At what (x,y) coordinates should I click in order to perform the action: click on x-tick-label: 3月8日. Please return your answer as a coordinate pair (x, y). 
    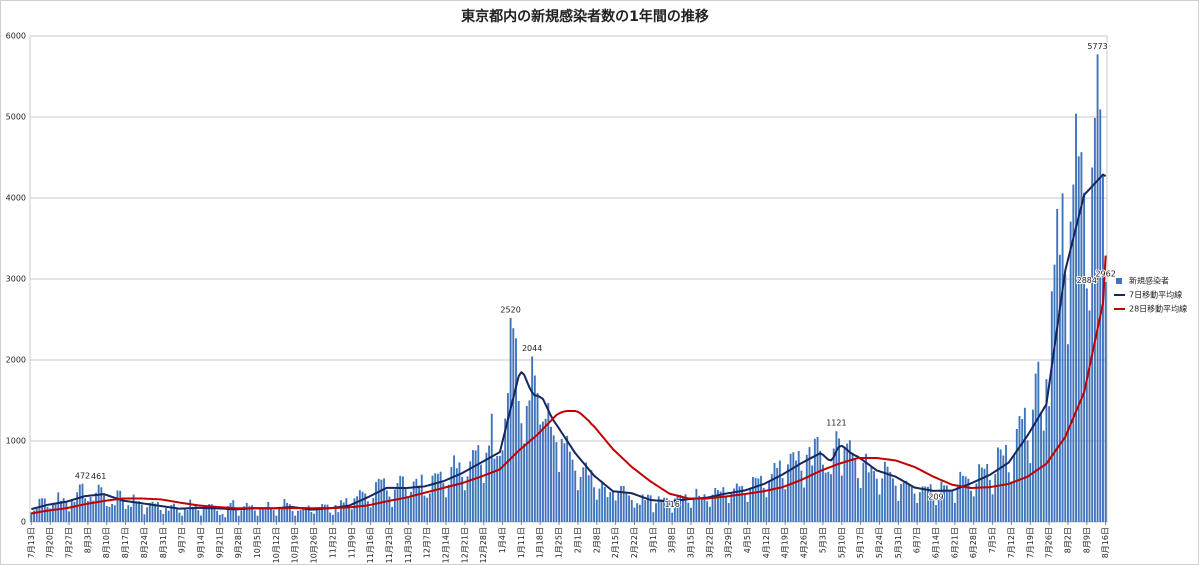
    Looking at the image, I should click on (672, 540).